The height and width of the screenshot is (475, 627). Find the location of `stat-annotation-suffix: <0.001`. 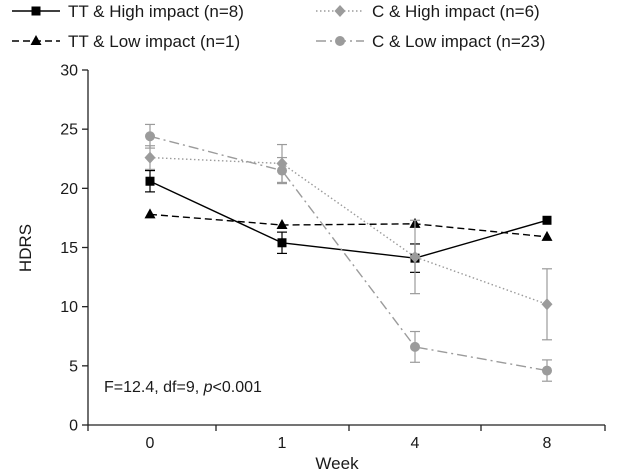

stat-annotation-suffix: <0.001 is located at coordinates (237, 387).